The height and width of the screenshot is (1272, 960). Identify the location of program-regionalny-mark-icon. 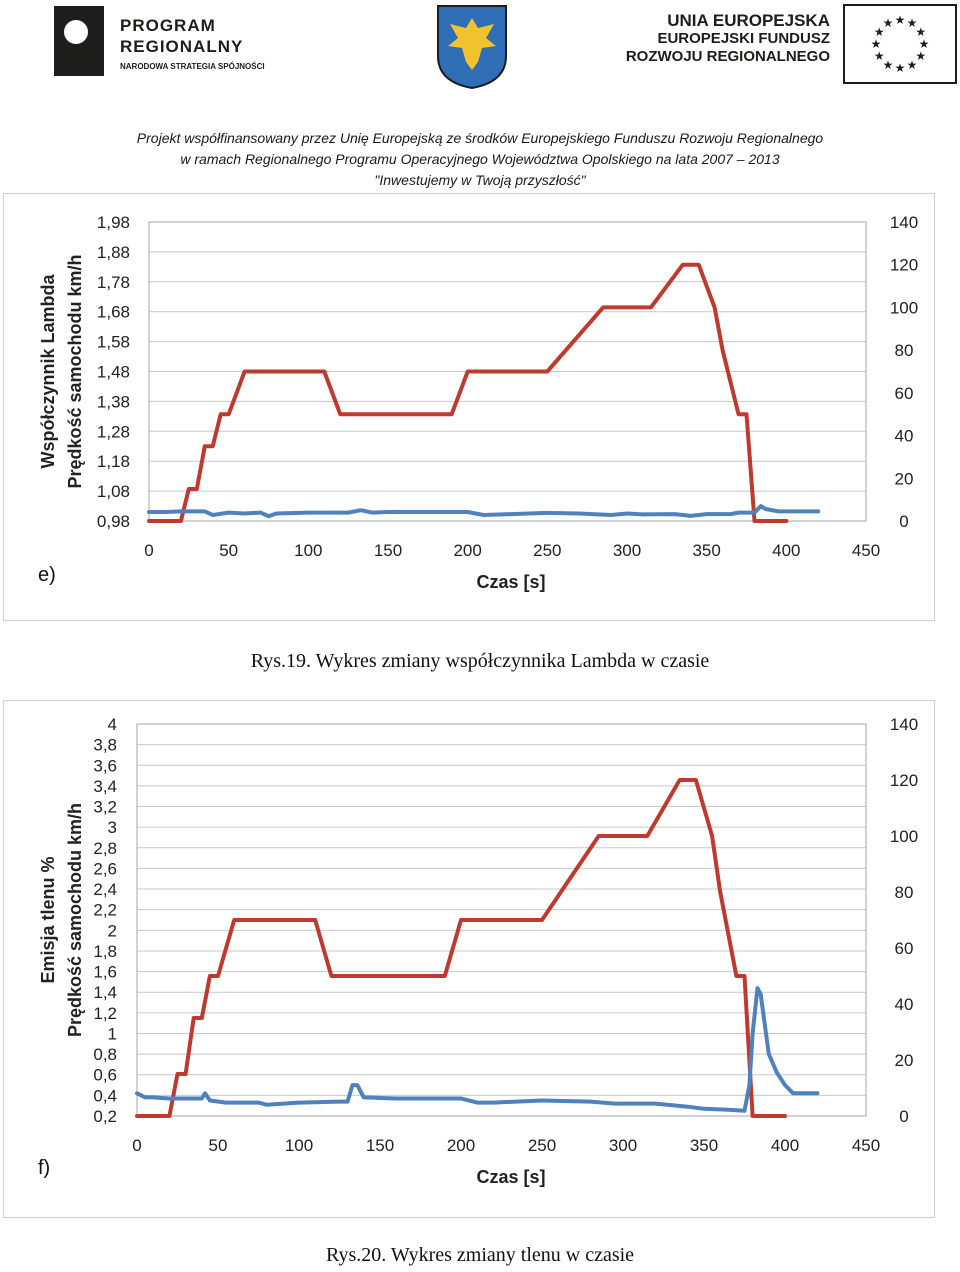
(79, 41).